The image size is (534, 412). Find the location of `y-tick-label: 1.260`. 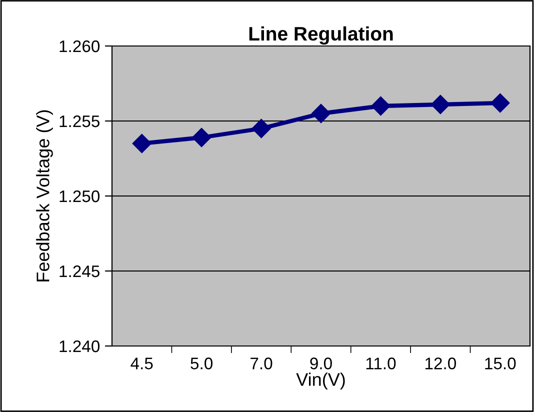

y-tick-label: 1.260 is located at coordinates (80, 46).